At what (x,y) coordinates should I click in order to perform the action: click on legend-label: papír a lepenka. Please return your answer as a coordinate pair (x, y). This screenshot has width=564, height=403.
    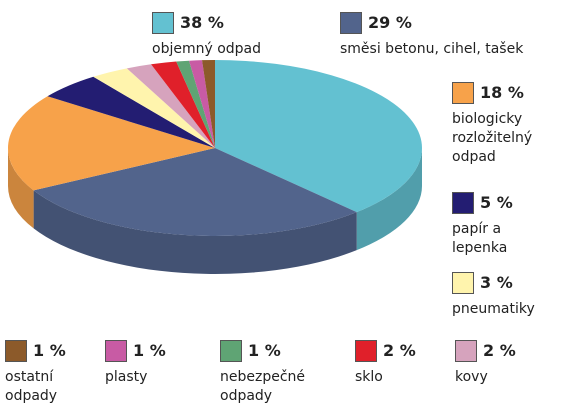
    Looking at the image, I should click on (480, 238).